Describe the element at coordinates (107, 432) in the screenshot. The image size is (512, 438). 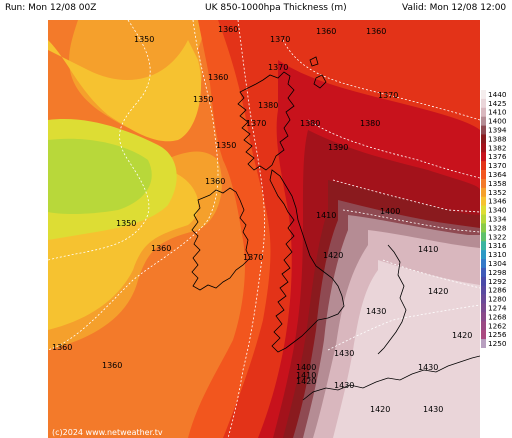
I see `copyright-text: (c)2024 www.netweather.tv` at that location.